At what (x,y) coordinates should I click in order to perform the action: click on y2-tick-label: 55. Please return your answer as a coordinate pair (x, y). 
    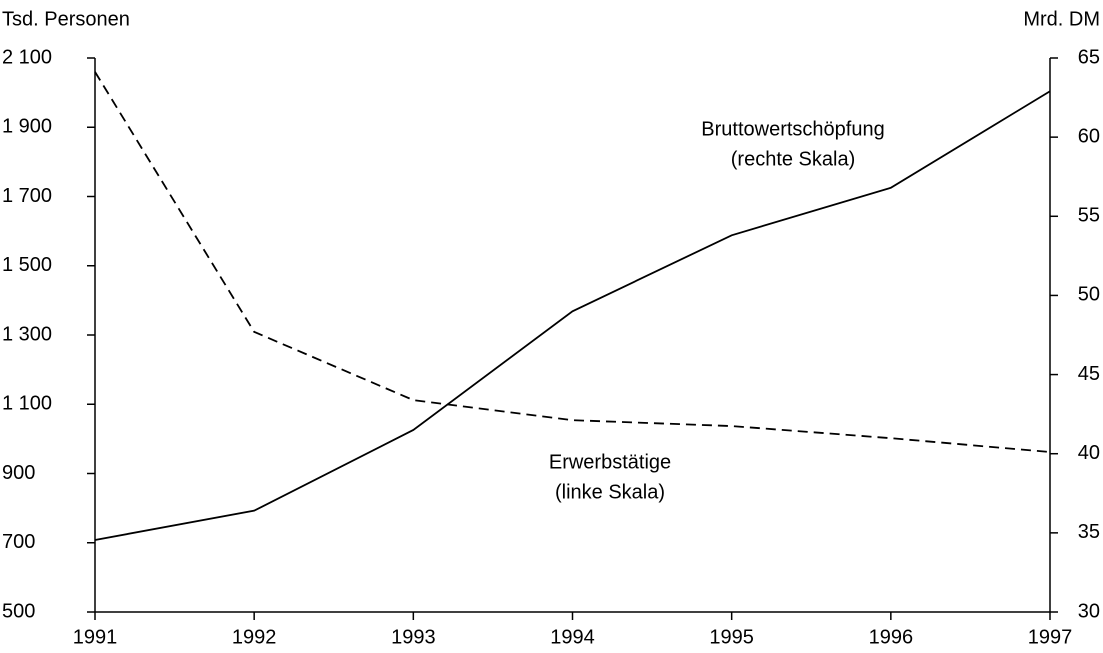
    Looking at the image, I should click on (1089, 216).